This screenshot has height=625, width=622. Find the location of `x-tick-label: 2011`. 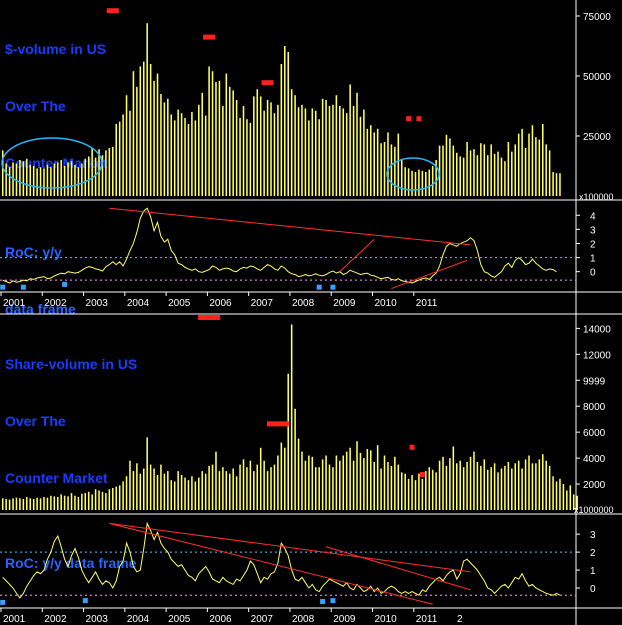

x-tick-label: 2011 is located at coordinates (427, 619).